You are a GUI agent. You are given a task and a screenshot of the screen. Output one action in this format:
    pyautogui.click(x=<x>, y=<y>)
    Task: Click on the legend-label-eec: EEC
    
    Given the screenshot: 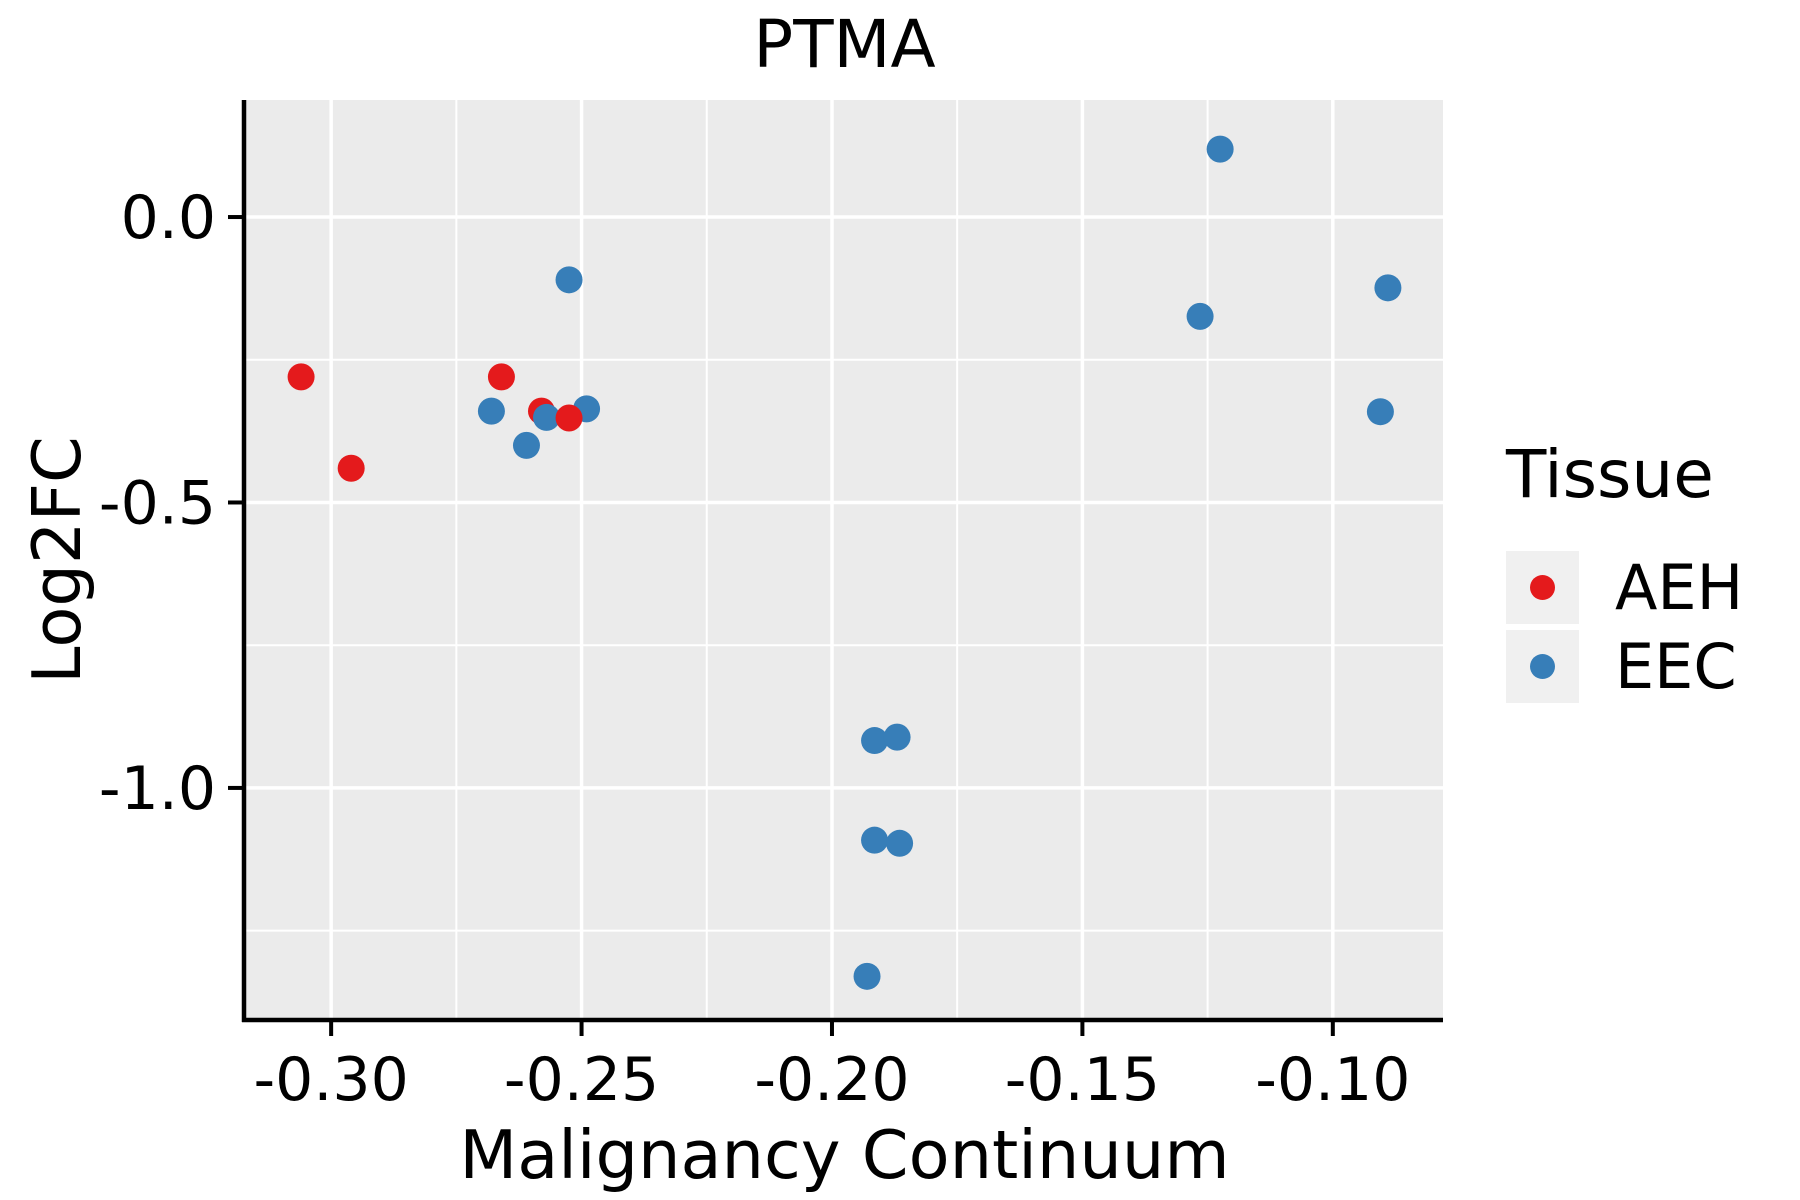 What is the action you would take?
    pyautogui.click(x=1676, y=666)
    